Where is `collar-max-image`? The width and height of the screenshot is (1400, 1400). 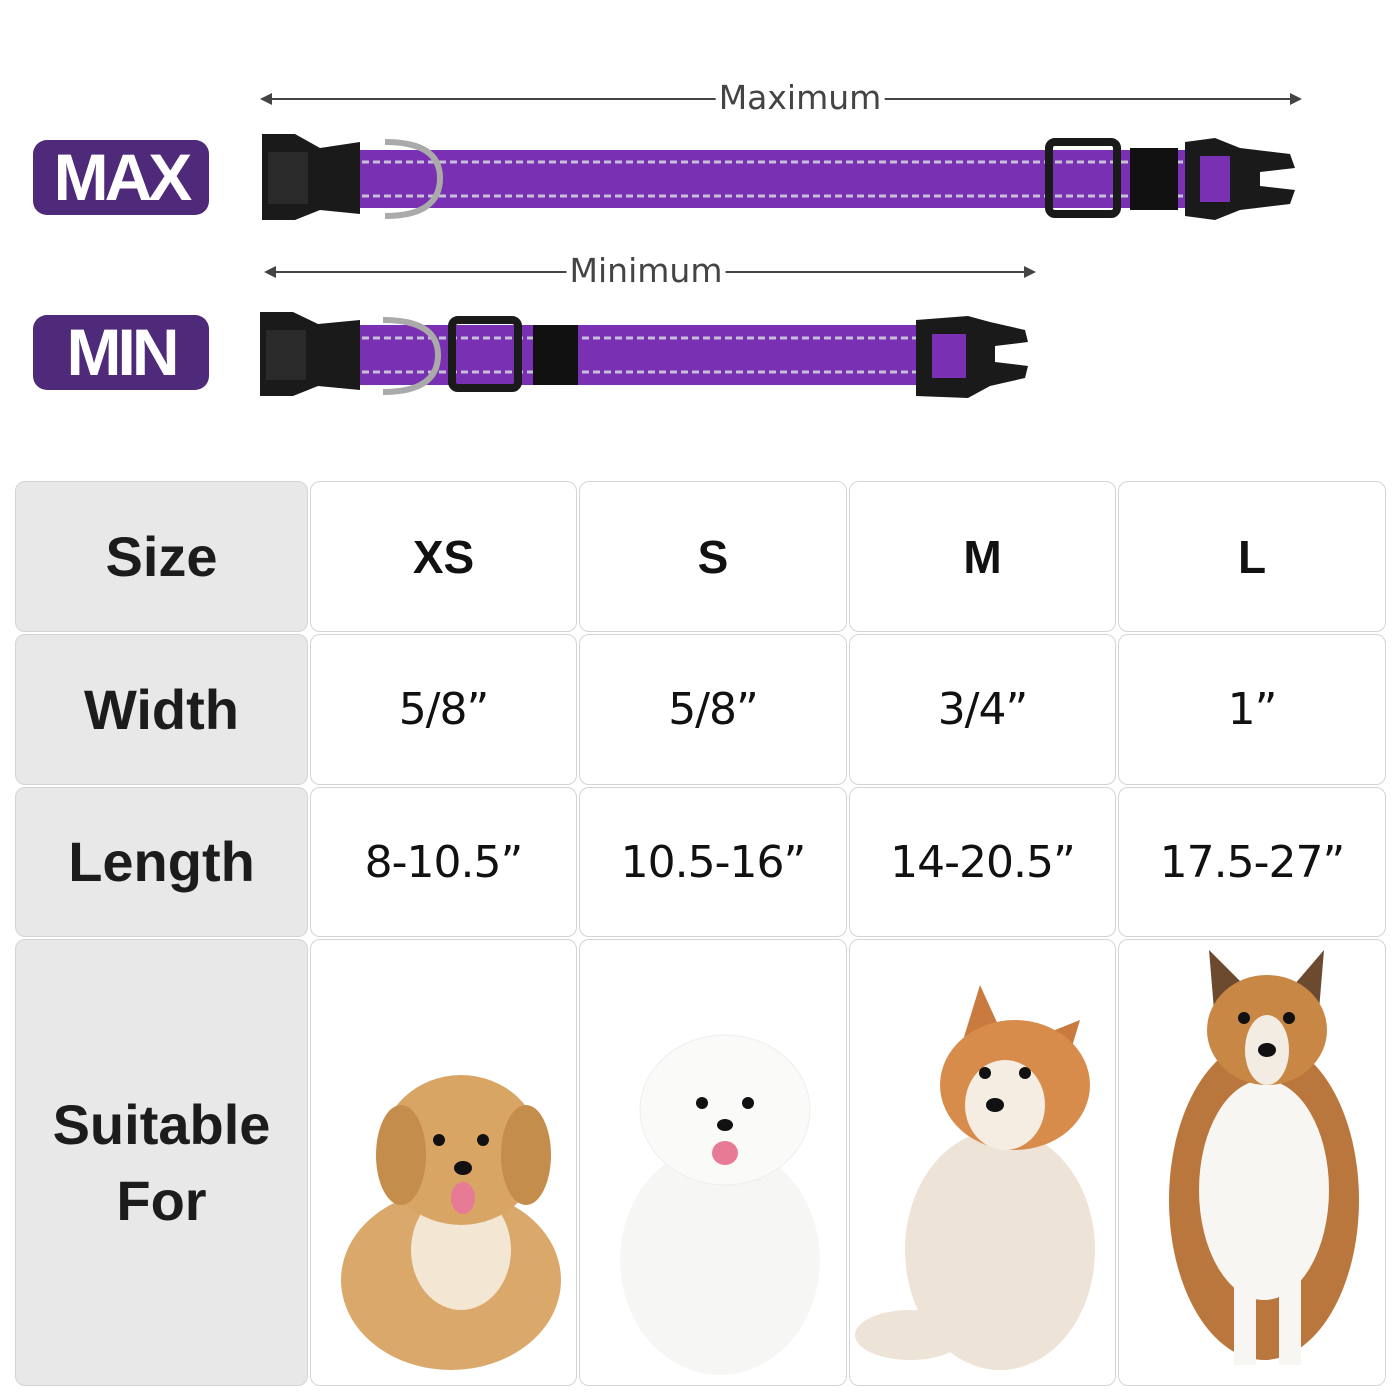
collar-max-image is located at coordinates (778, 177).